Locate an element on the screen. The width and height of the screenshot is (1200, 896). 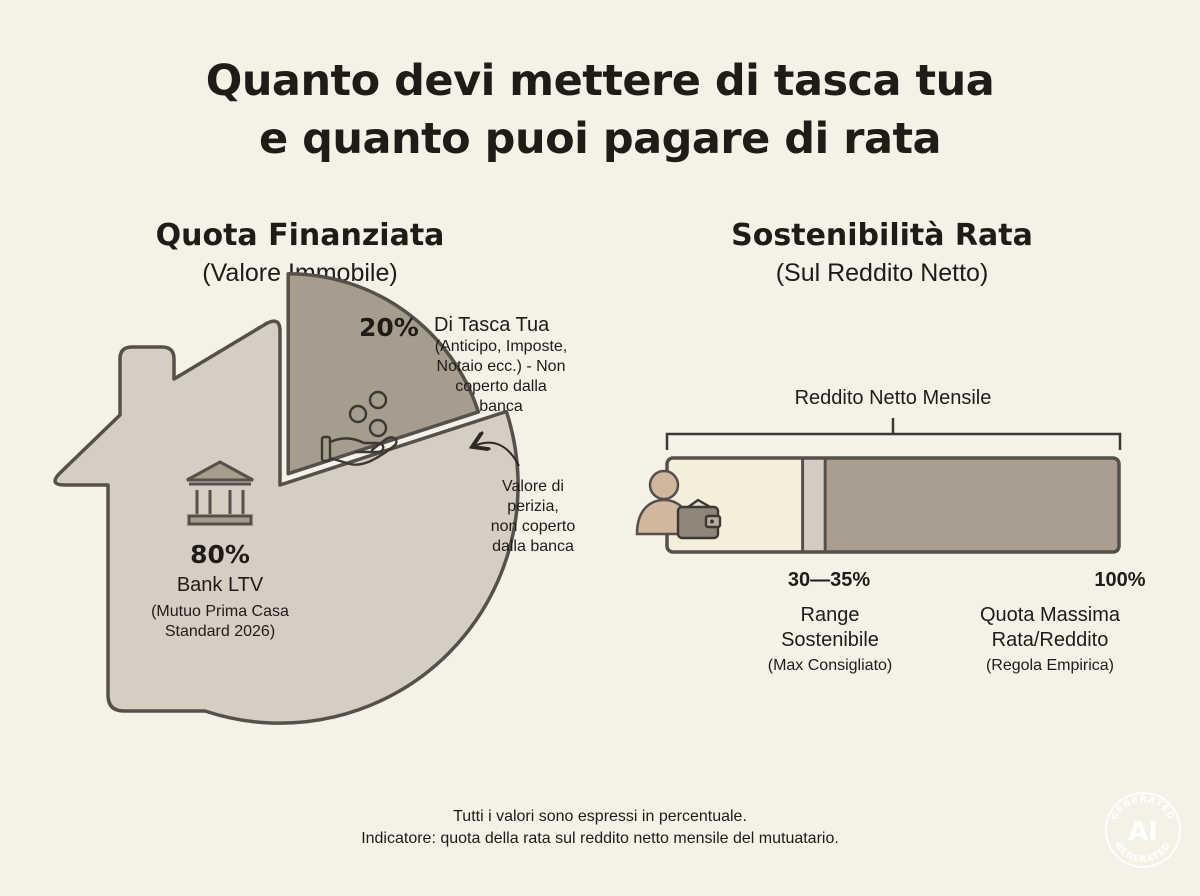
bank-icon is located at coordinates (220, 493).